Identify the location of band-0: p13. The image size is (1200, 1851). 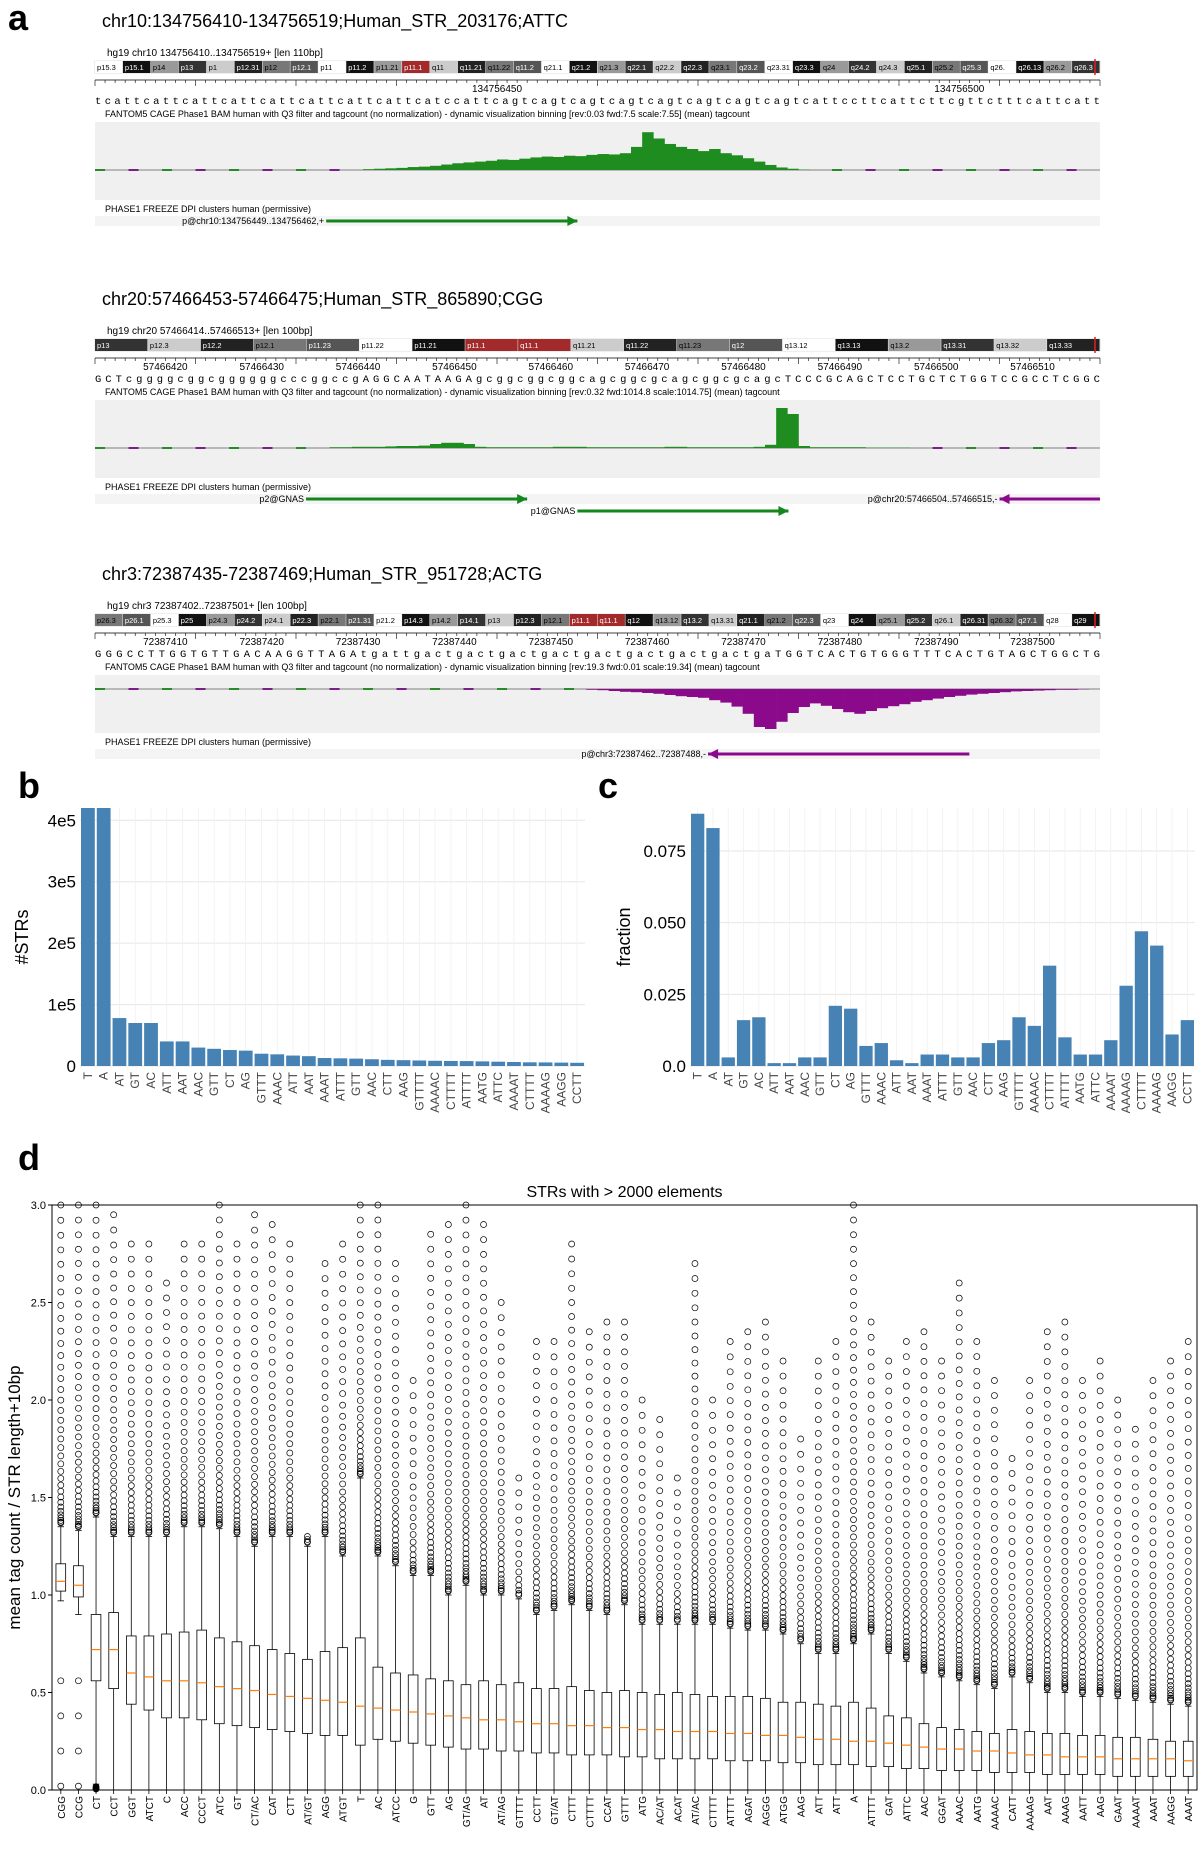
(121, 345).